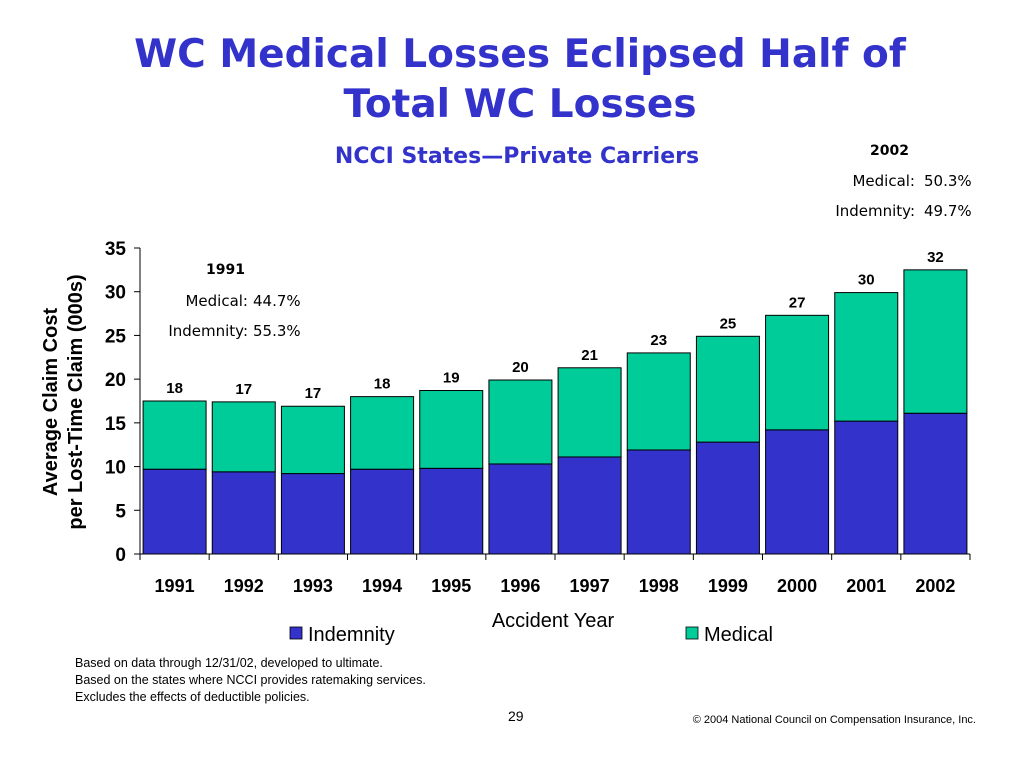 Image resolution: width=1024 pixels, height=760 pixels. What do you see at coordinates (520, 54) in the screenshot?
I see `title-line-1: WC Medical Losses Eclipsed Half of` at bounding box center [520, 54].